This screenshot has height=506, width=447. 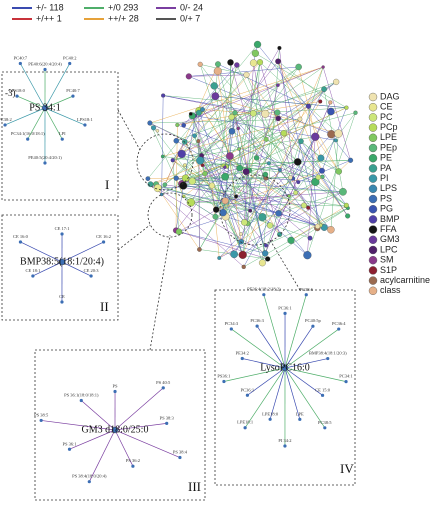 I want to click on legend-label: PE, so click(x=386, y=158).